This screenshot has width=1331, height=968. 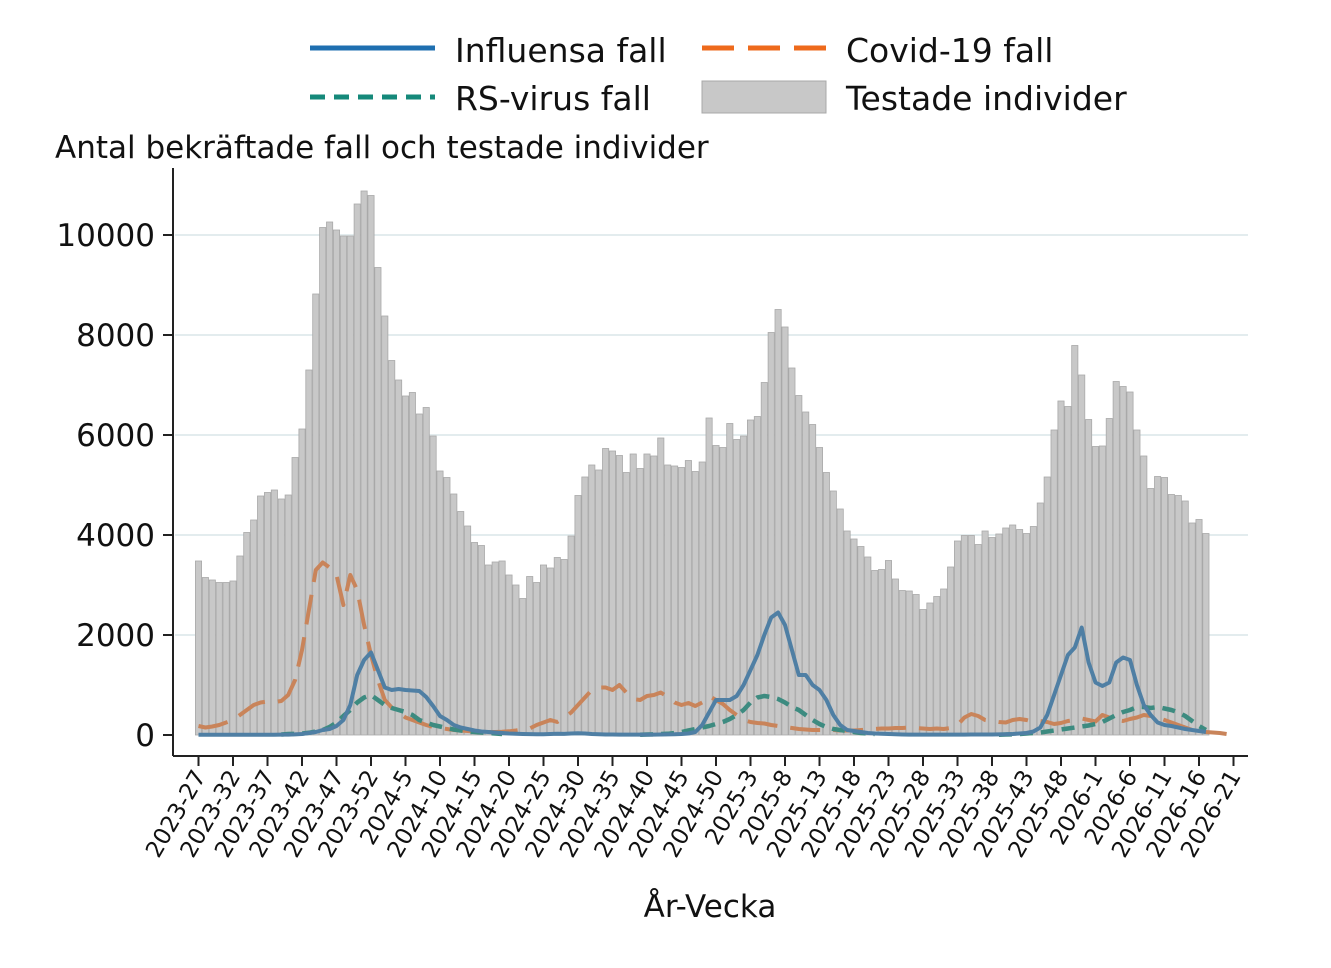 I want to click on line-influensa, so click(x=702, y=673).